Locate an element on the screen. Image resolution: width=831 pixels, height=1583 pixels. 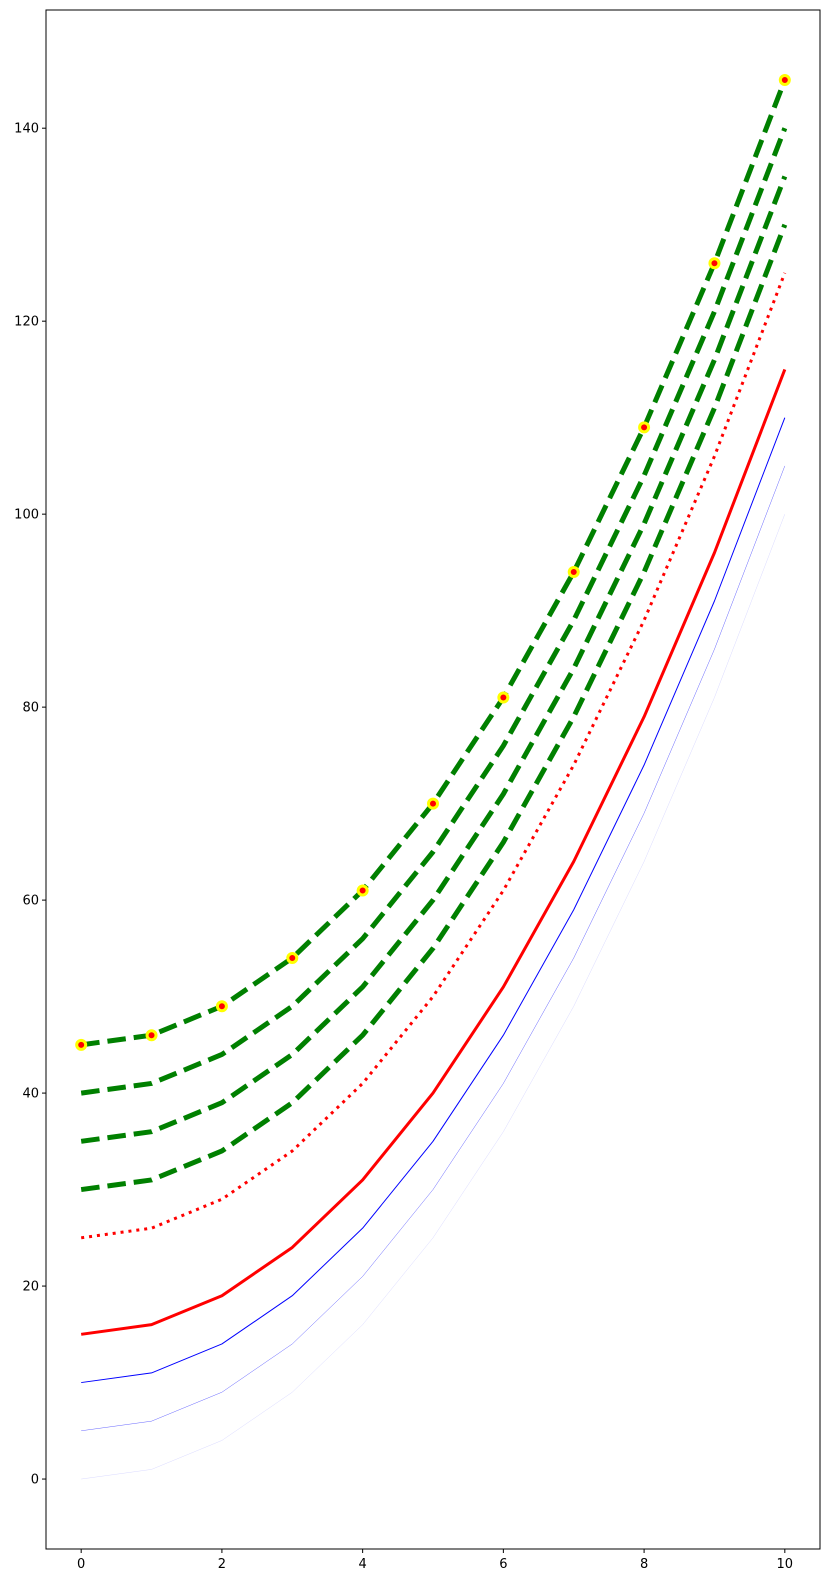
y-tick-label-80: 80 is located at coordinates (30, 708).